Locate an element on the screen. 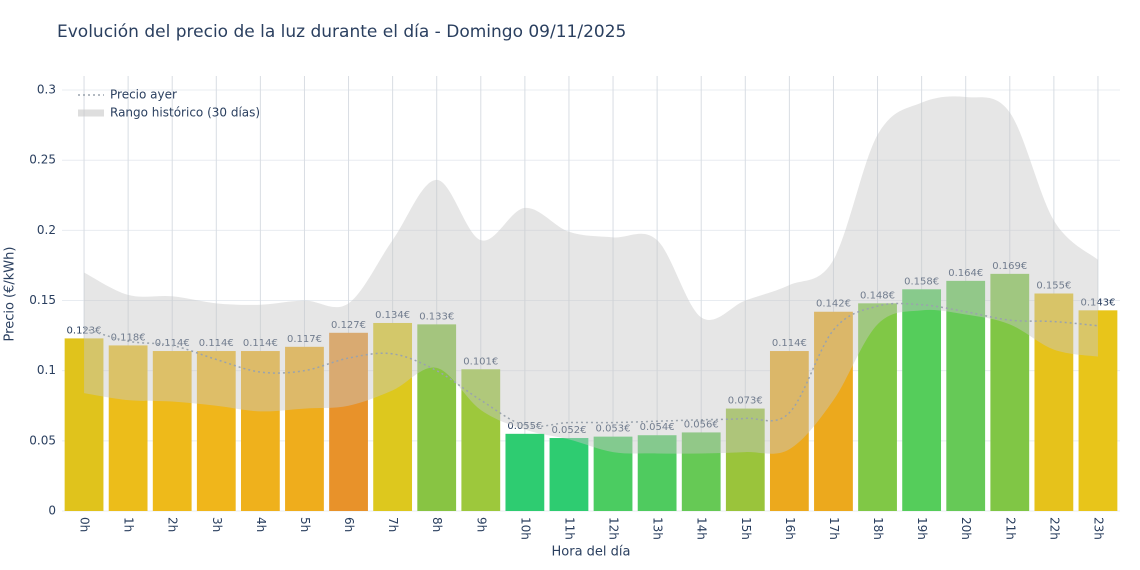 The height and width of the screenshot is (570, 1140). x-tick-label: 23h is located at coordinates (1098, 528).